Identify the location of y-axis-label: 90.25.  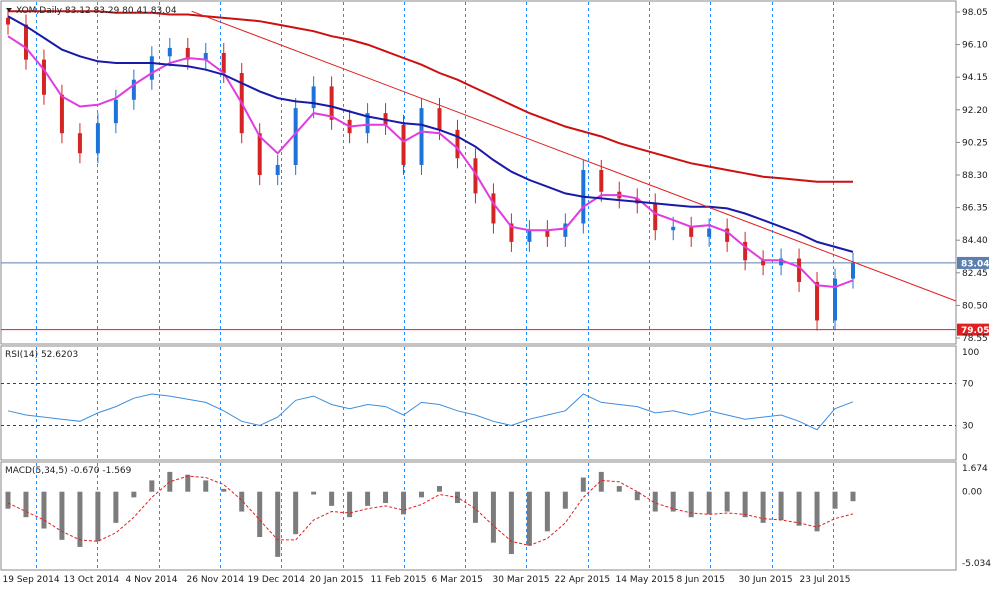
(975, 143).